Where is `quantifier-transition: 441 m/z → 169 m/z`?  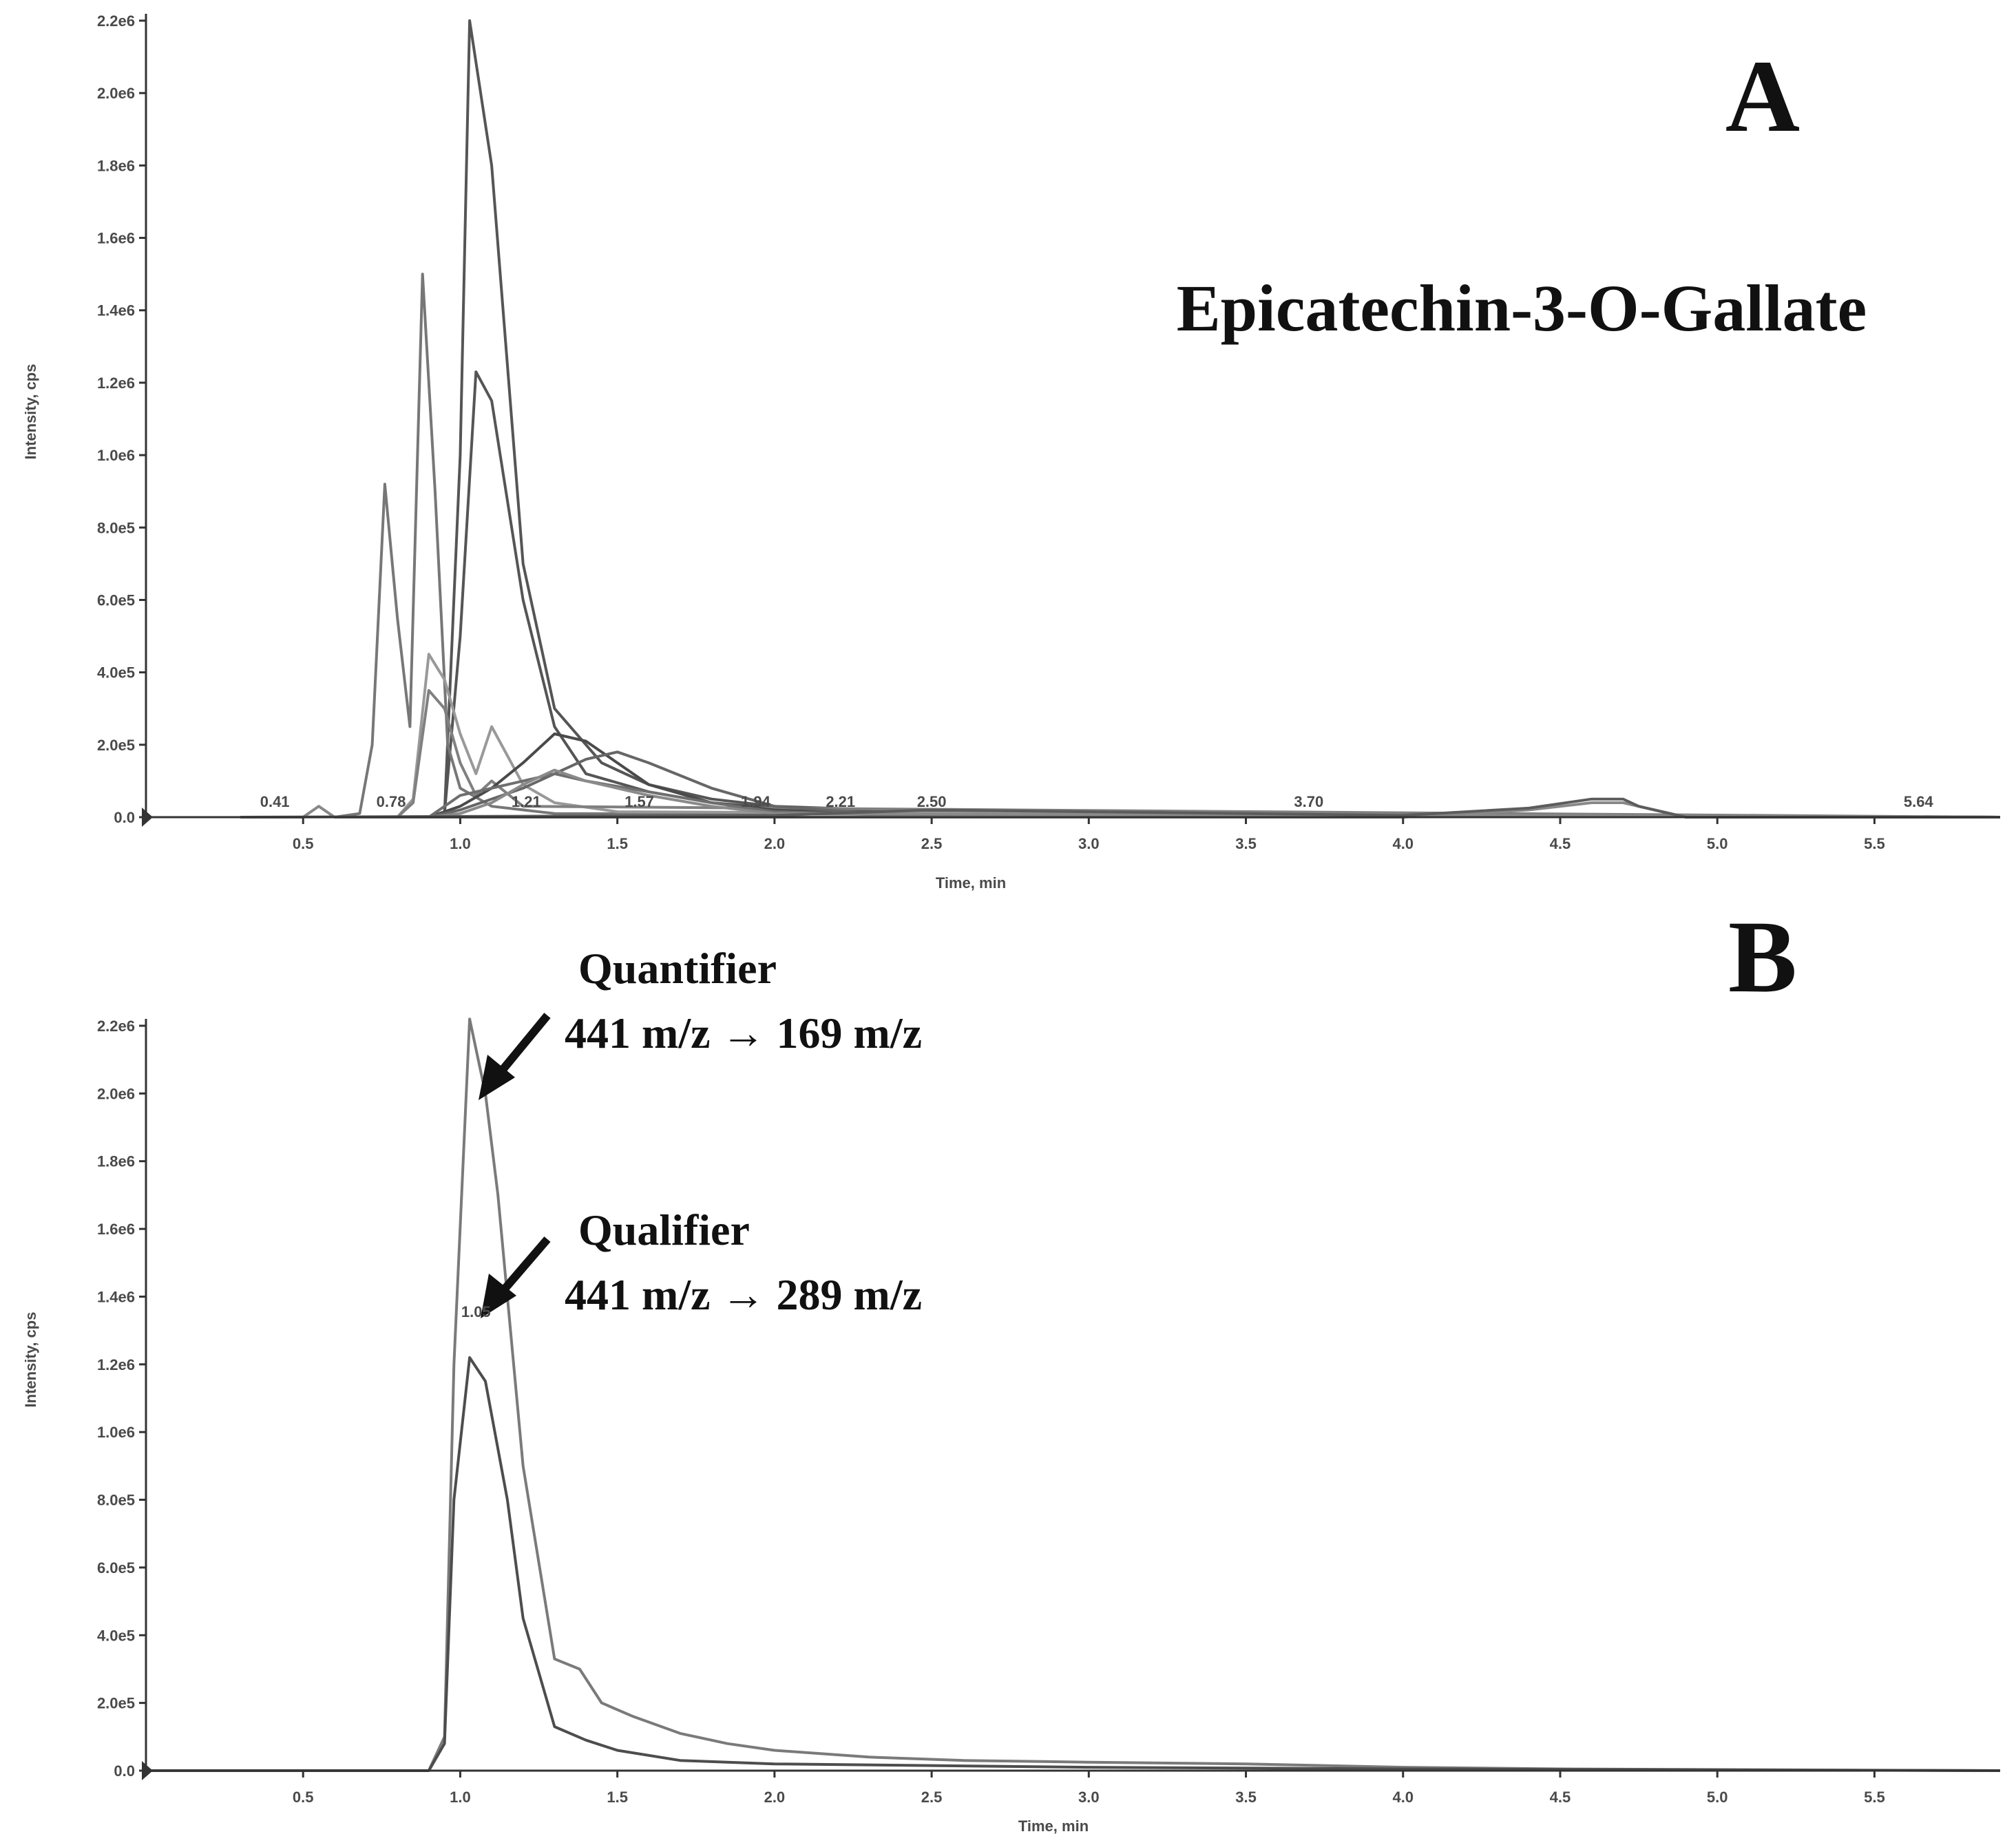 quantifier-transition: 441 m/z → 169 m/z is located at coordinates (743, 1033).